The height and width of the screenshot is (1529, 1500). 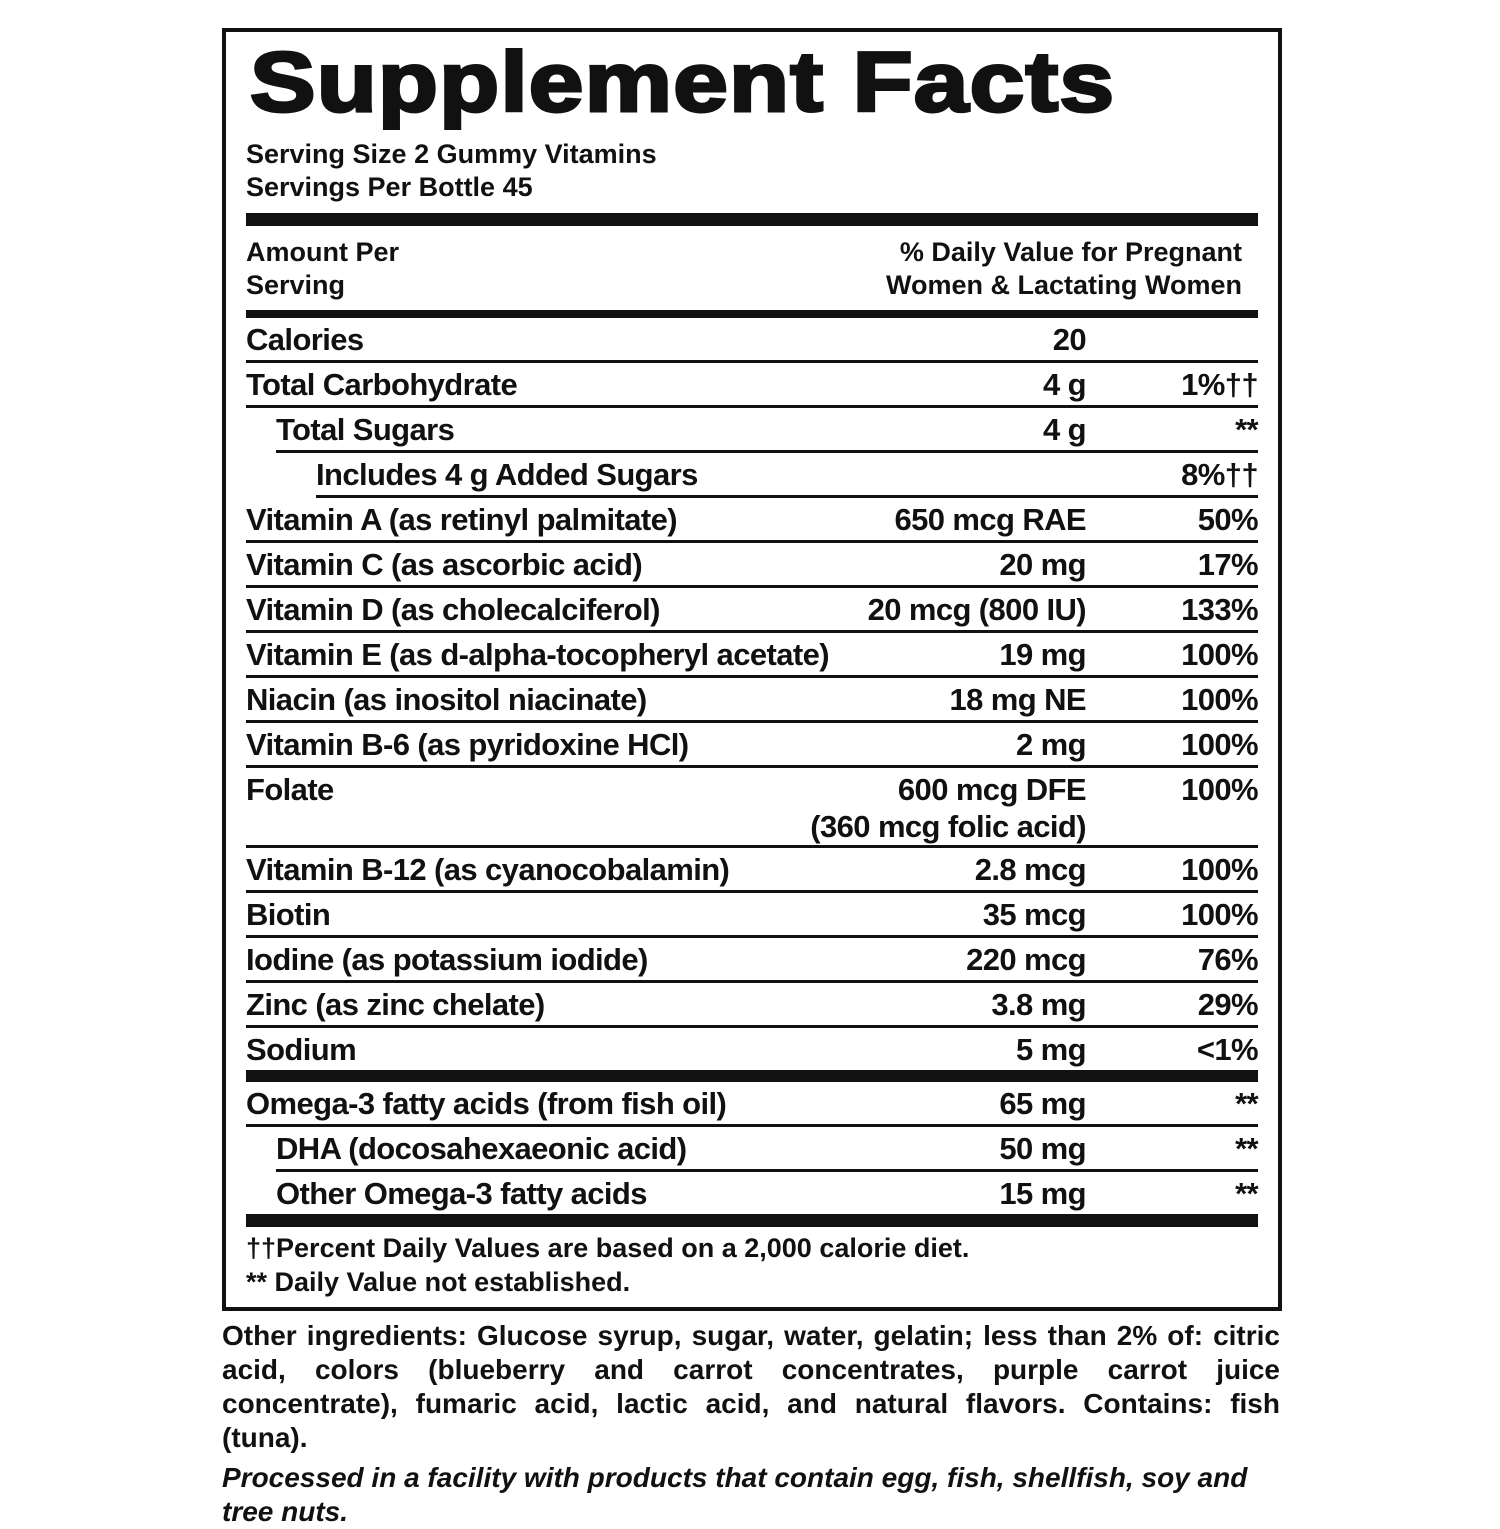 What do you see at coordinates (444, 564) in the screenshot?
I see `nutrient-name: Vitamin C (as ascorbic acid)` at bounding box center [444, 564].